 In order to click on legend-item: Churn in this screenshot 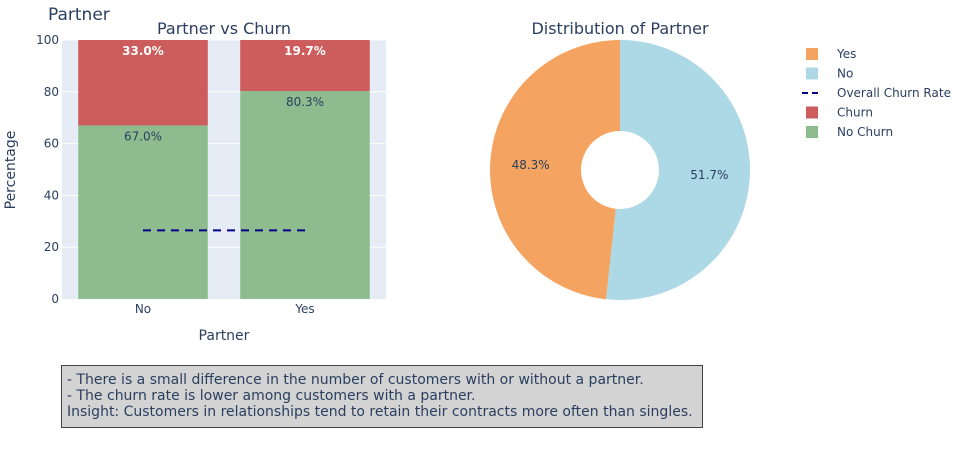, I will do `click(839, 113)`.